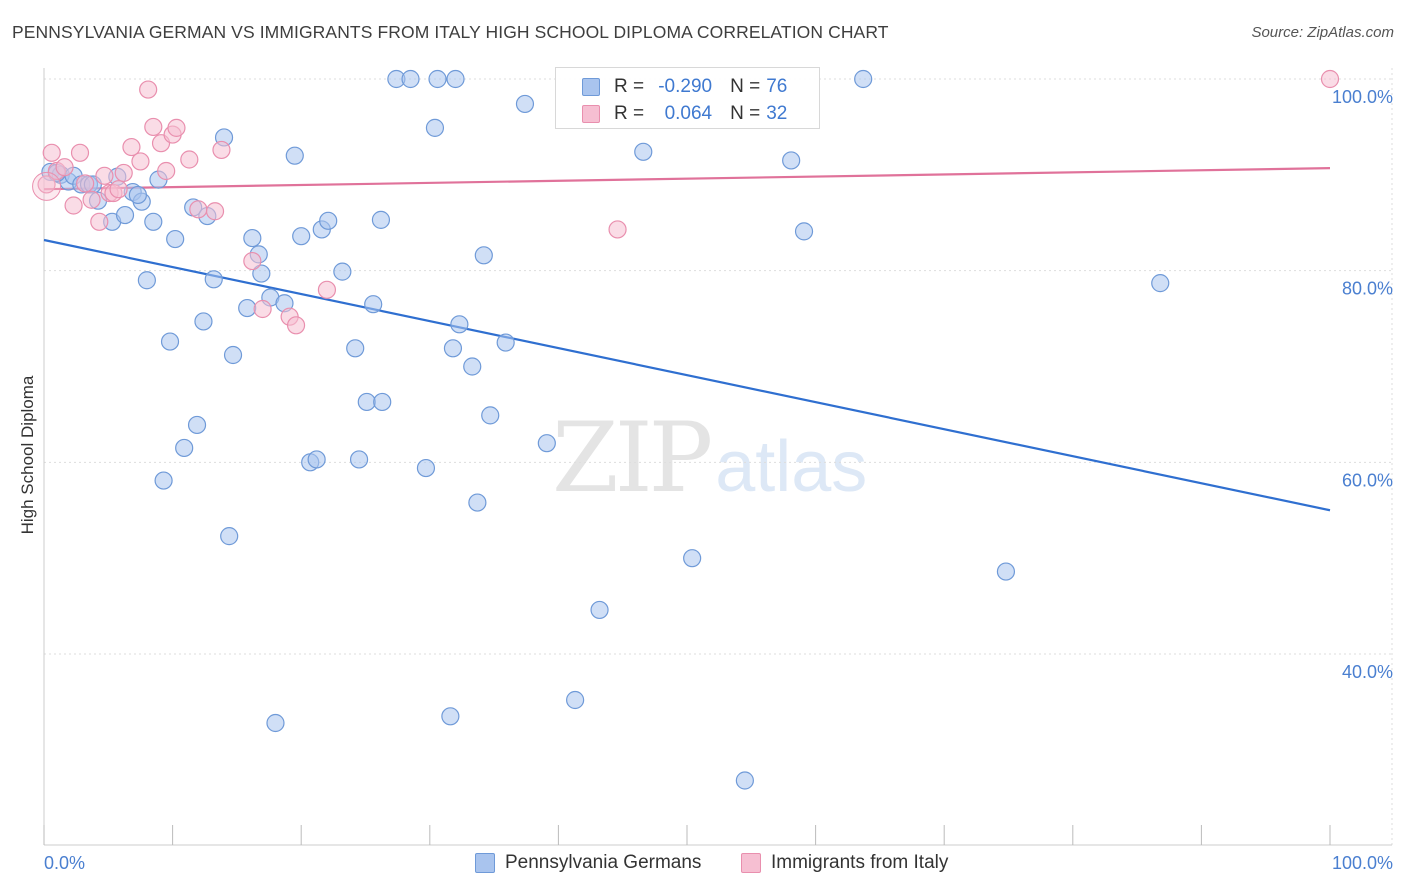  Describe the element at coordinates (777, 86) in the screenshot. I see `legend-n-value: 76` at that location.